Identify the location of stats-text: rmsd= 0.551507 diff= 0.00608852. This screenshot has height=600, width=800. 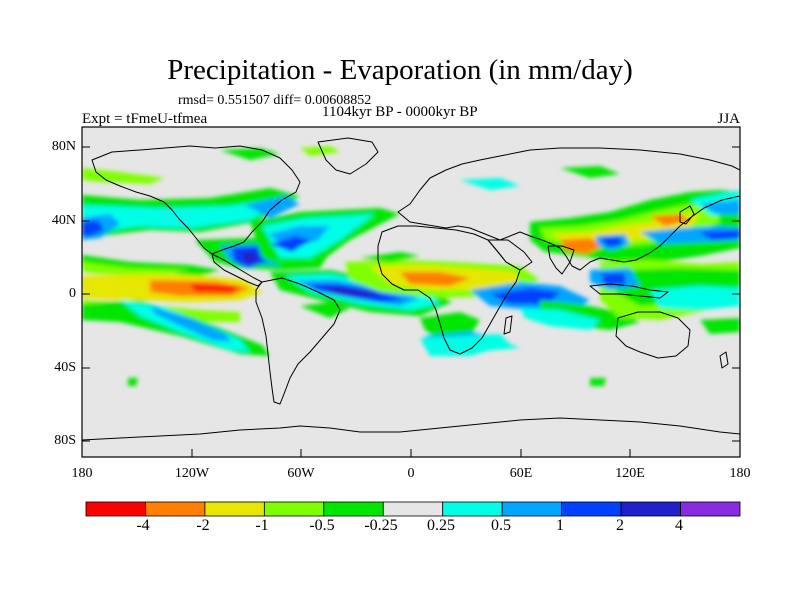
(275, 100).